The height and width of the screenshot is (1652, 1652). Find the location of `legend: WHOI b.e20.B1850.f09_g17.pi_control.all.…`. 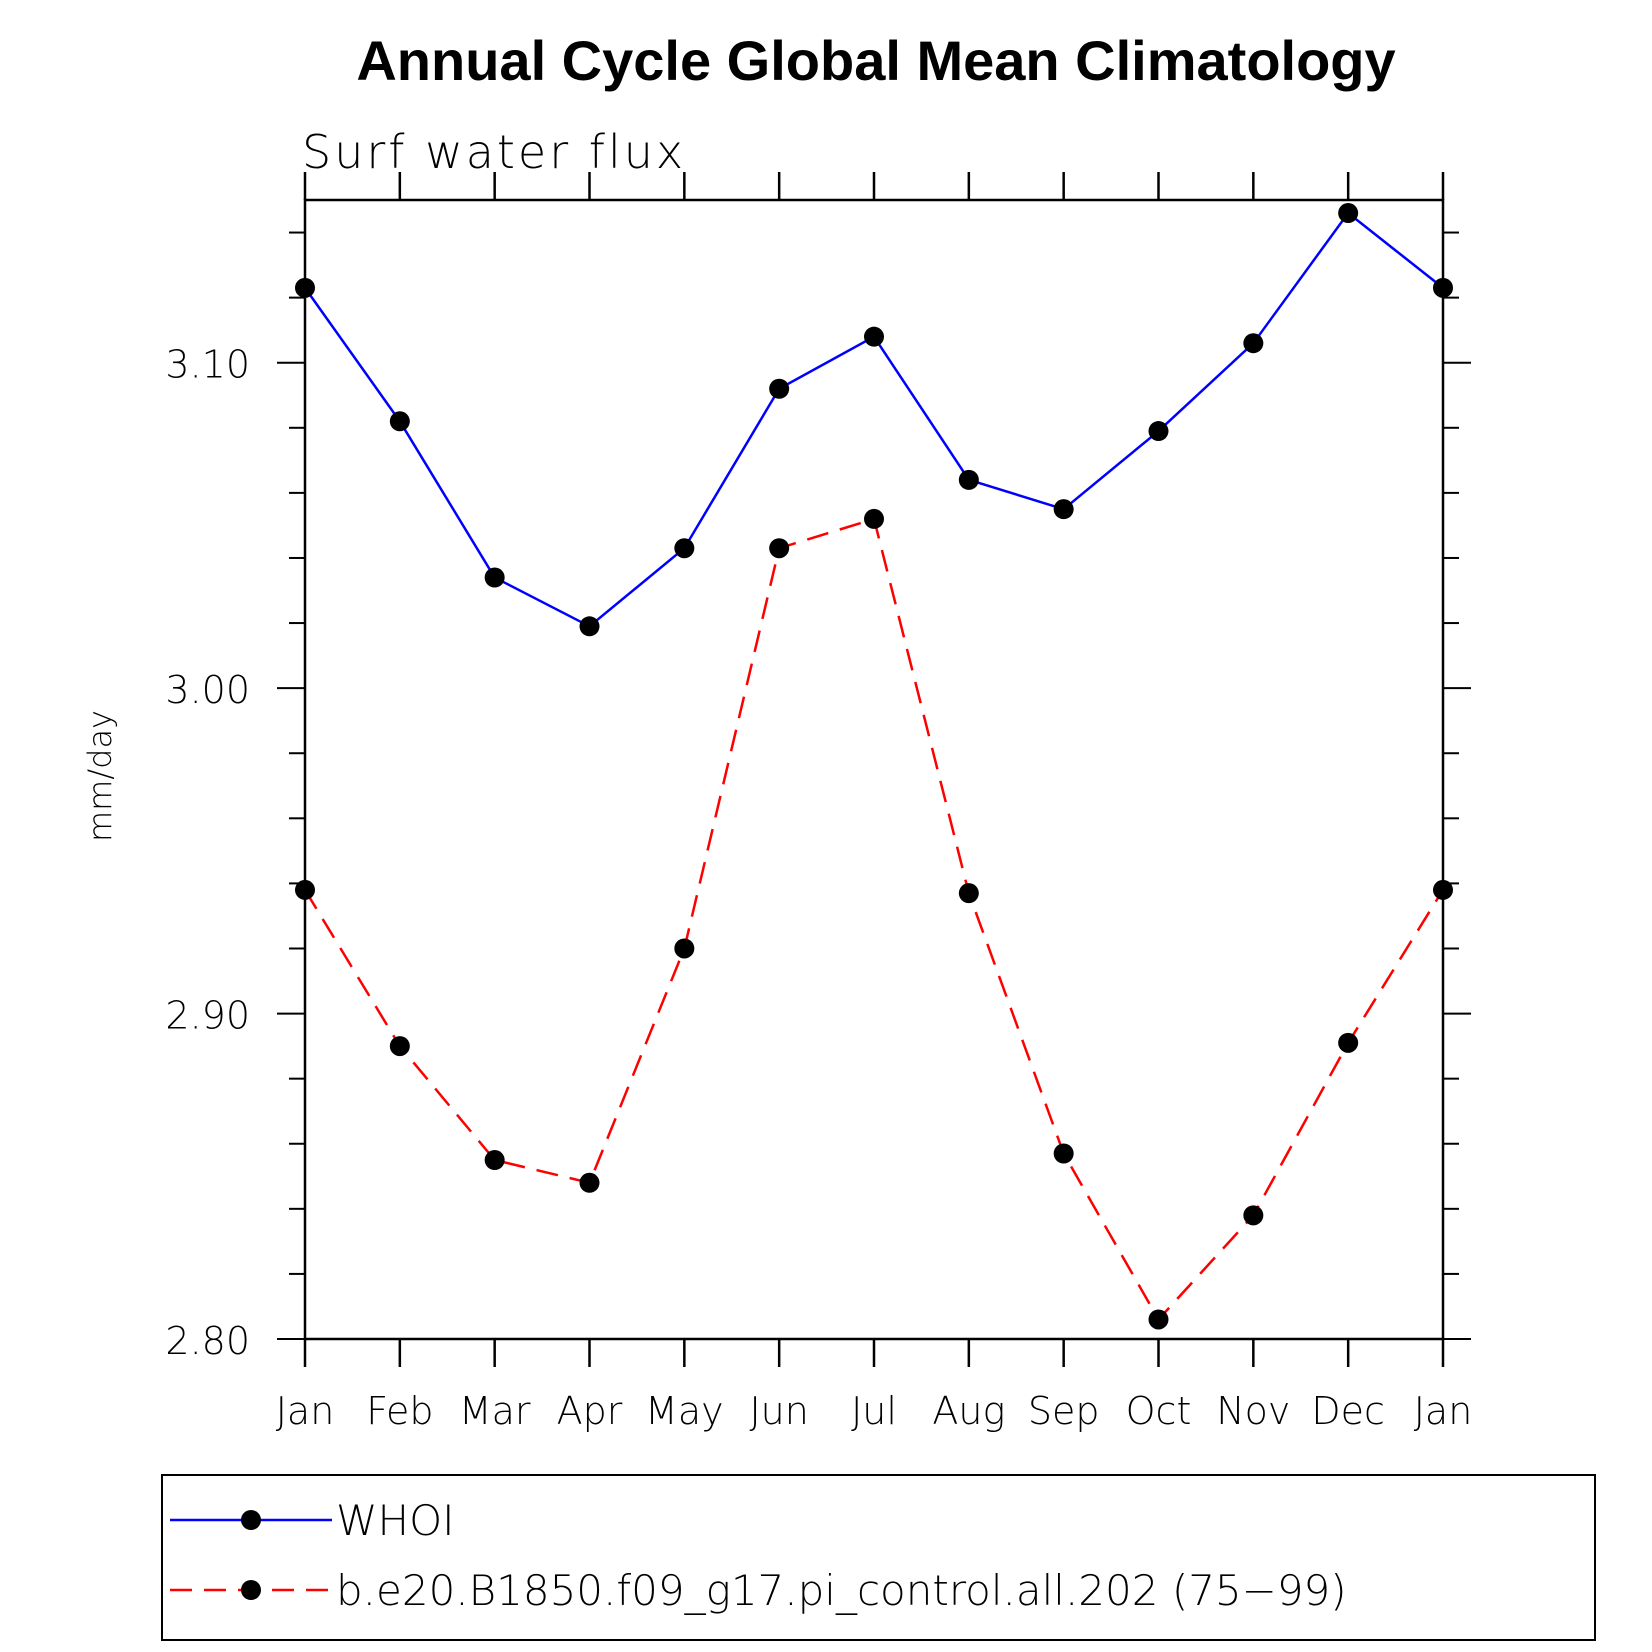

legend: WHOI b.e20.B1850.f09_g17.pi_control.all.… is located at coordinates (878, 1557).